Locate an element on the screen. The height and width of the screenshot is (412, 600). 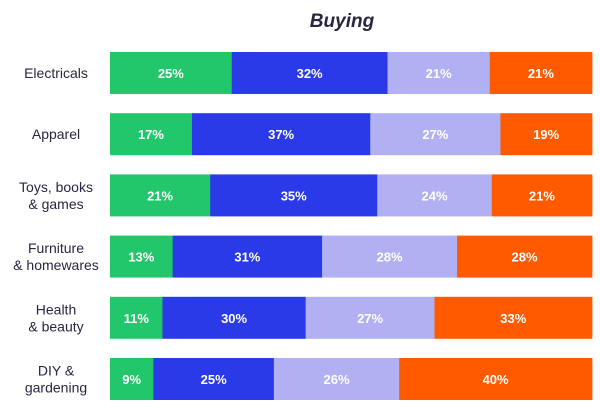
category-label: Electricals is located at coordinates (56, 73).